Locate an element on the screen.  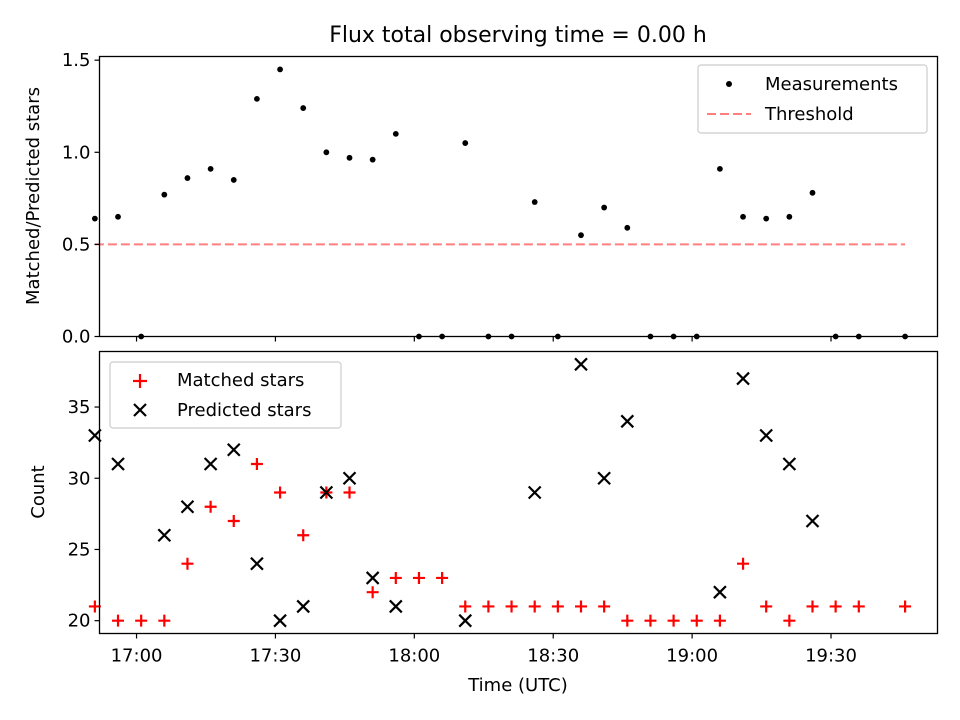
count-legend: Matched stars Predicted stars is located at coordinates (225, 395).